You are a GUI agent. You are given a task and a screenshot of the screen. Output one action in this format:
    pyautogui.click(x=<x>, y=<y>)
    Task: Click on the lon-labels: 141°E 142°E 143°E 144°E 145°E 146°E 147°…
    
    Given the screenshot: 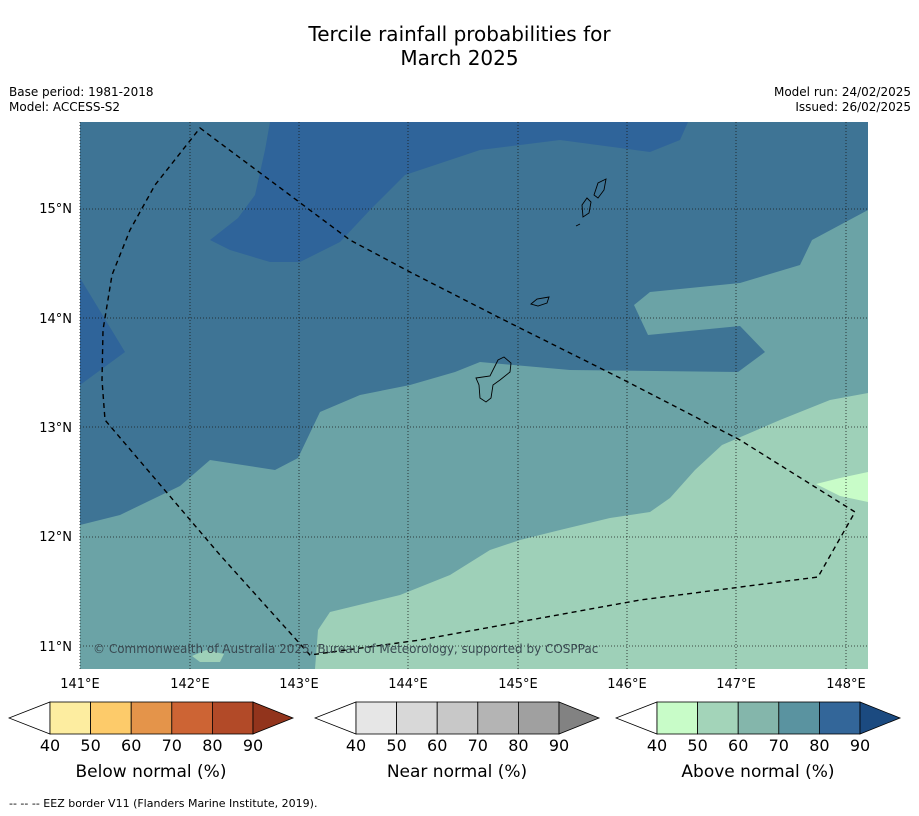 What is the action you would take?
    pyautogui.click(x=463, y=684)
    